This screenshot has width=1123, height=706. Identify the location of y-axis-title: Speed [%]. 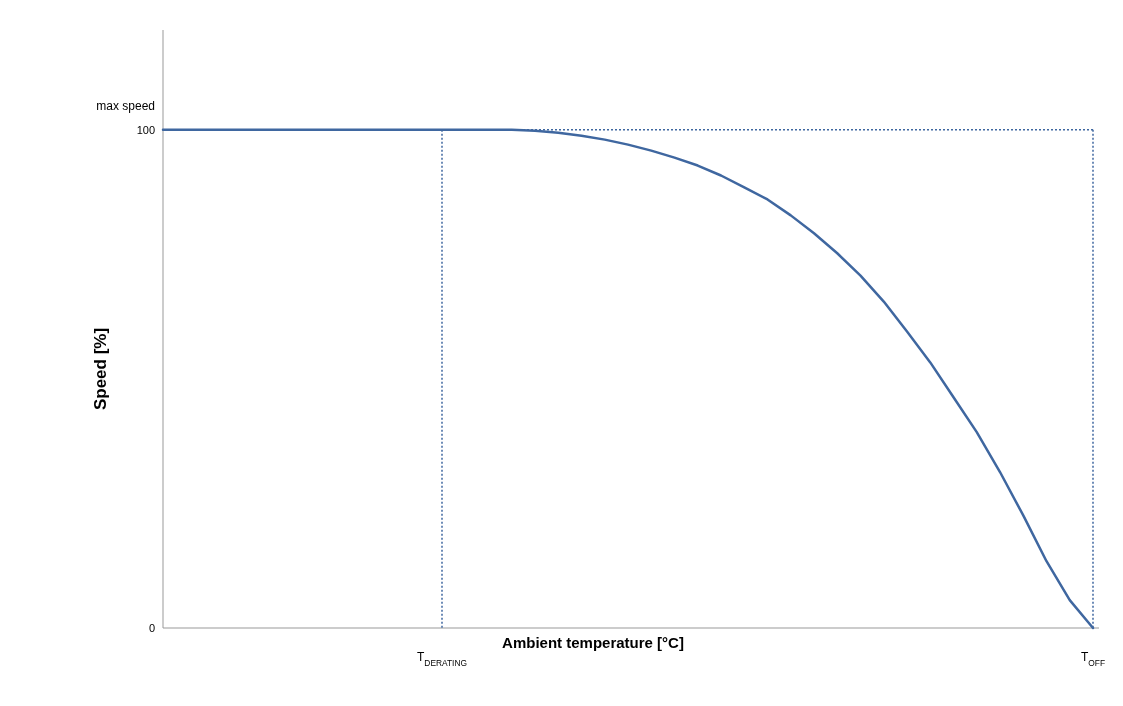
(100, 369).